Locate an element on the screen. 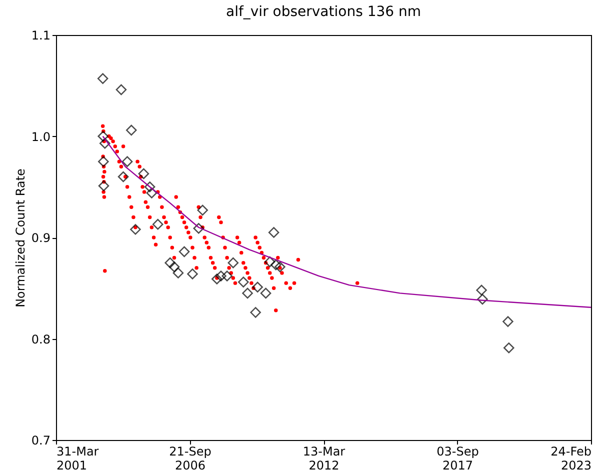 This screenshot has height=472, width=613. y-tick-label: 1.1 is located at coordinates (40, 35).